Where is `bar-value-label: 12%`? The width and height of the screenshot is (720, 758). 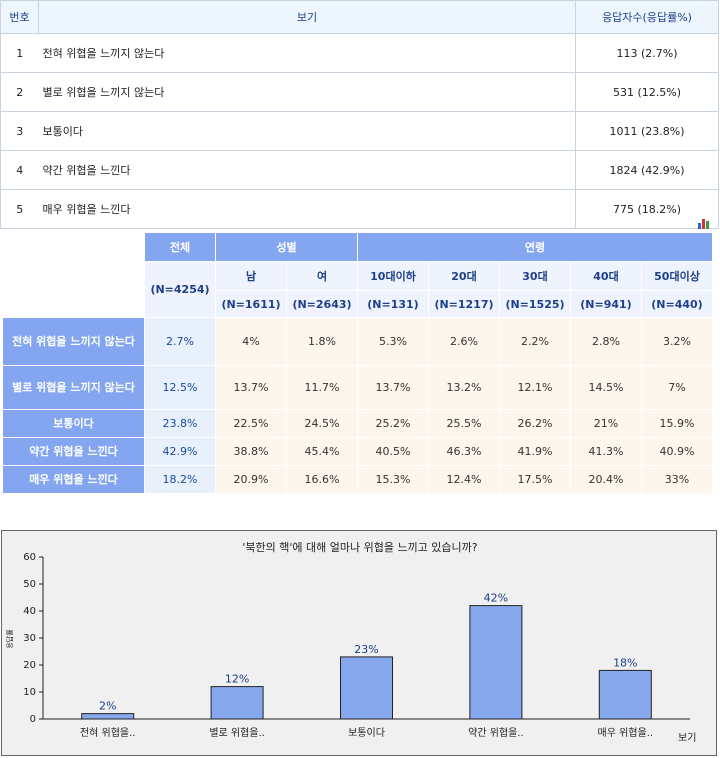 bar-value-label: 12% is located at coordinates (237, 679).